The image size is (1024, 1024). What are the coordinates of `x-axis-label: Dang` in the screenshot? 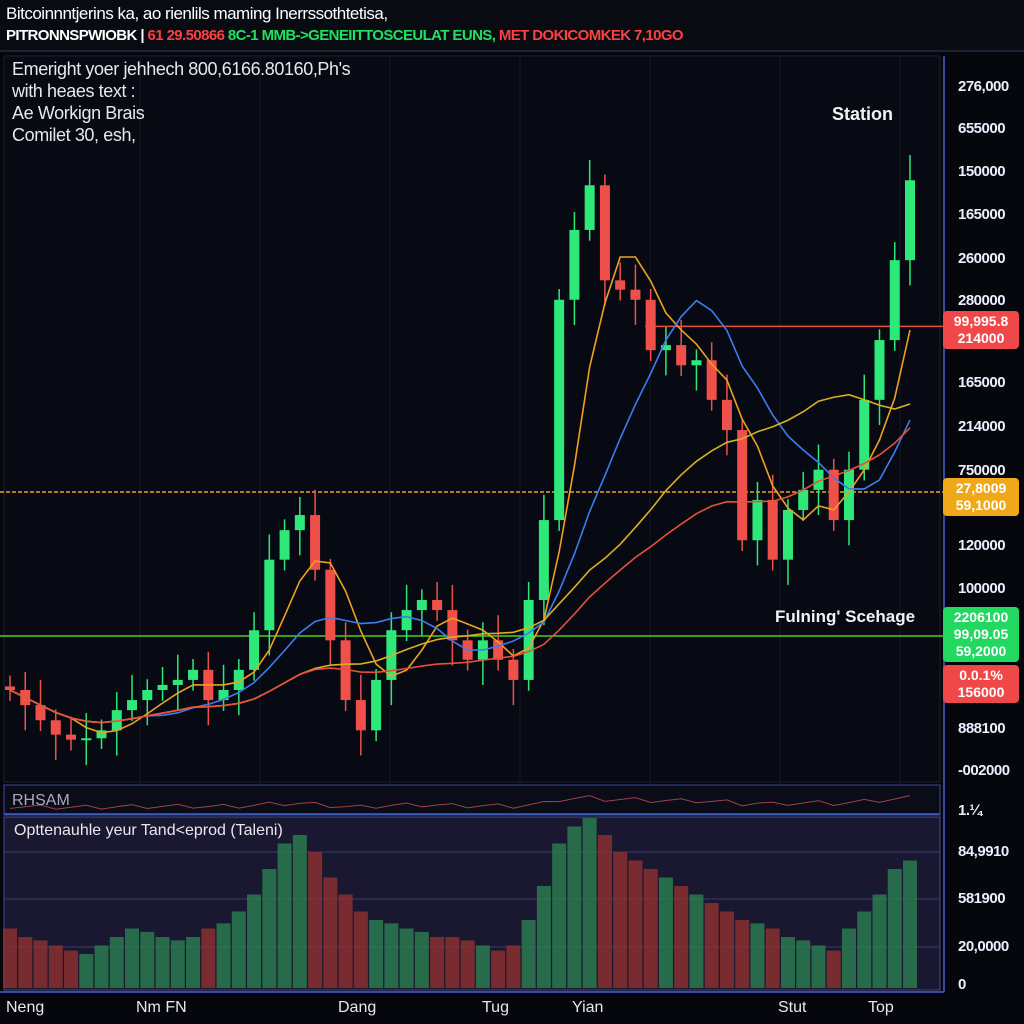 It's located at (357, 1007).